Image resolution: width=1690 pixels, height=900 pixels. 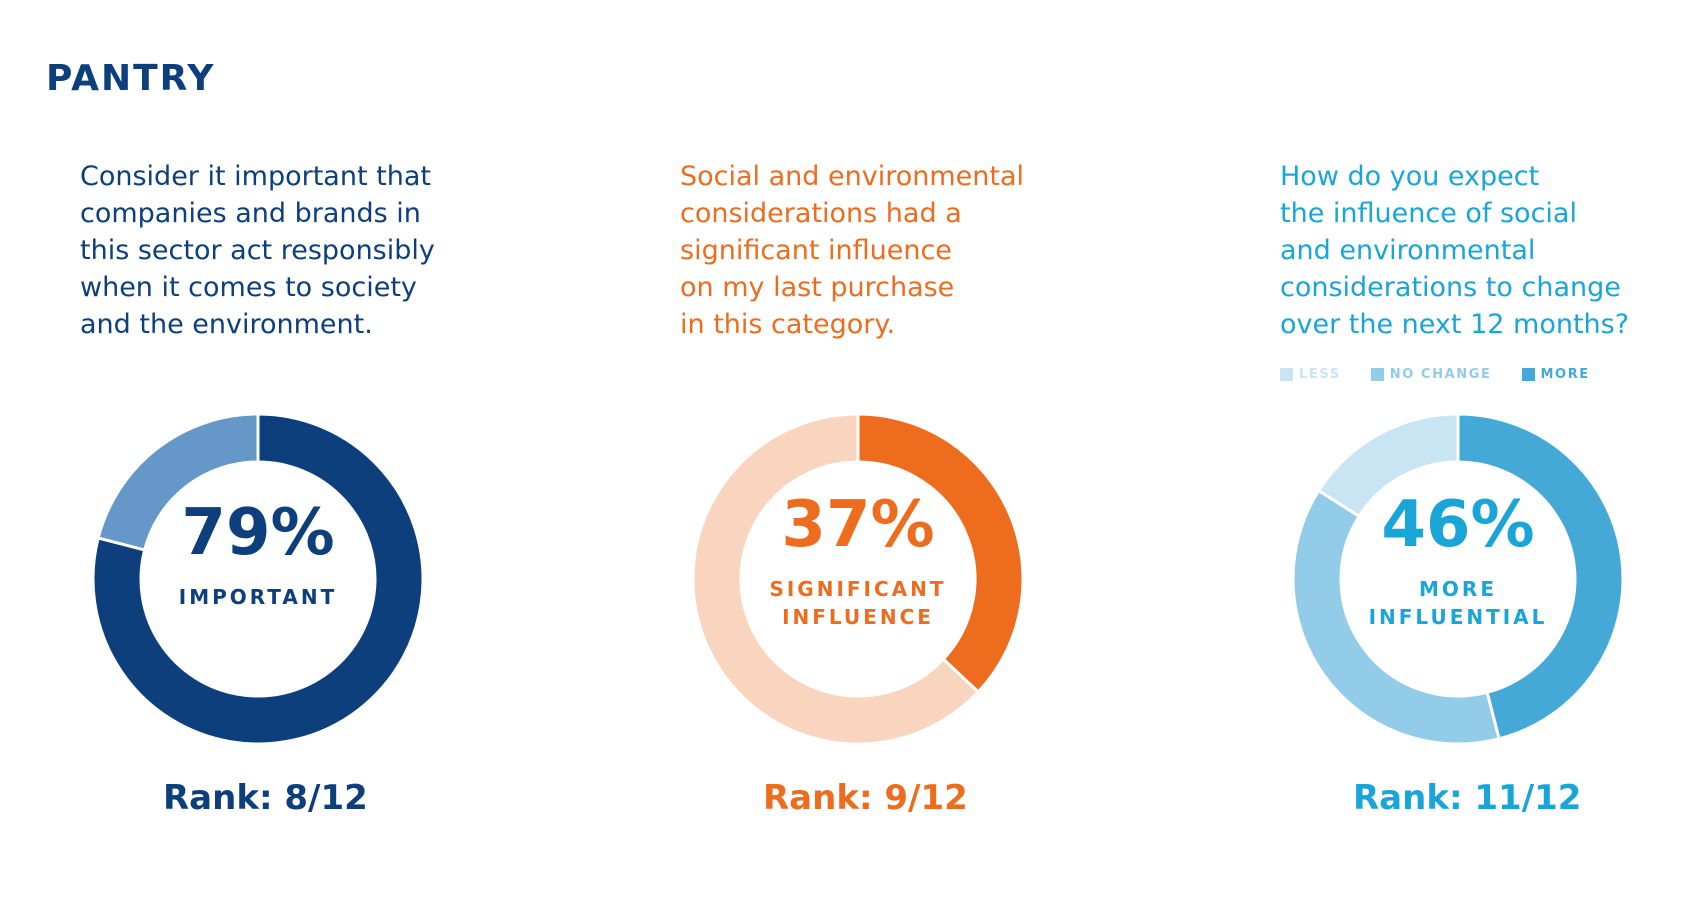 What do you see at coordinates (255, 176) in the screenshot?
I see `question-line: Consider it important that` at bounding box center [255, 176].